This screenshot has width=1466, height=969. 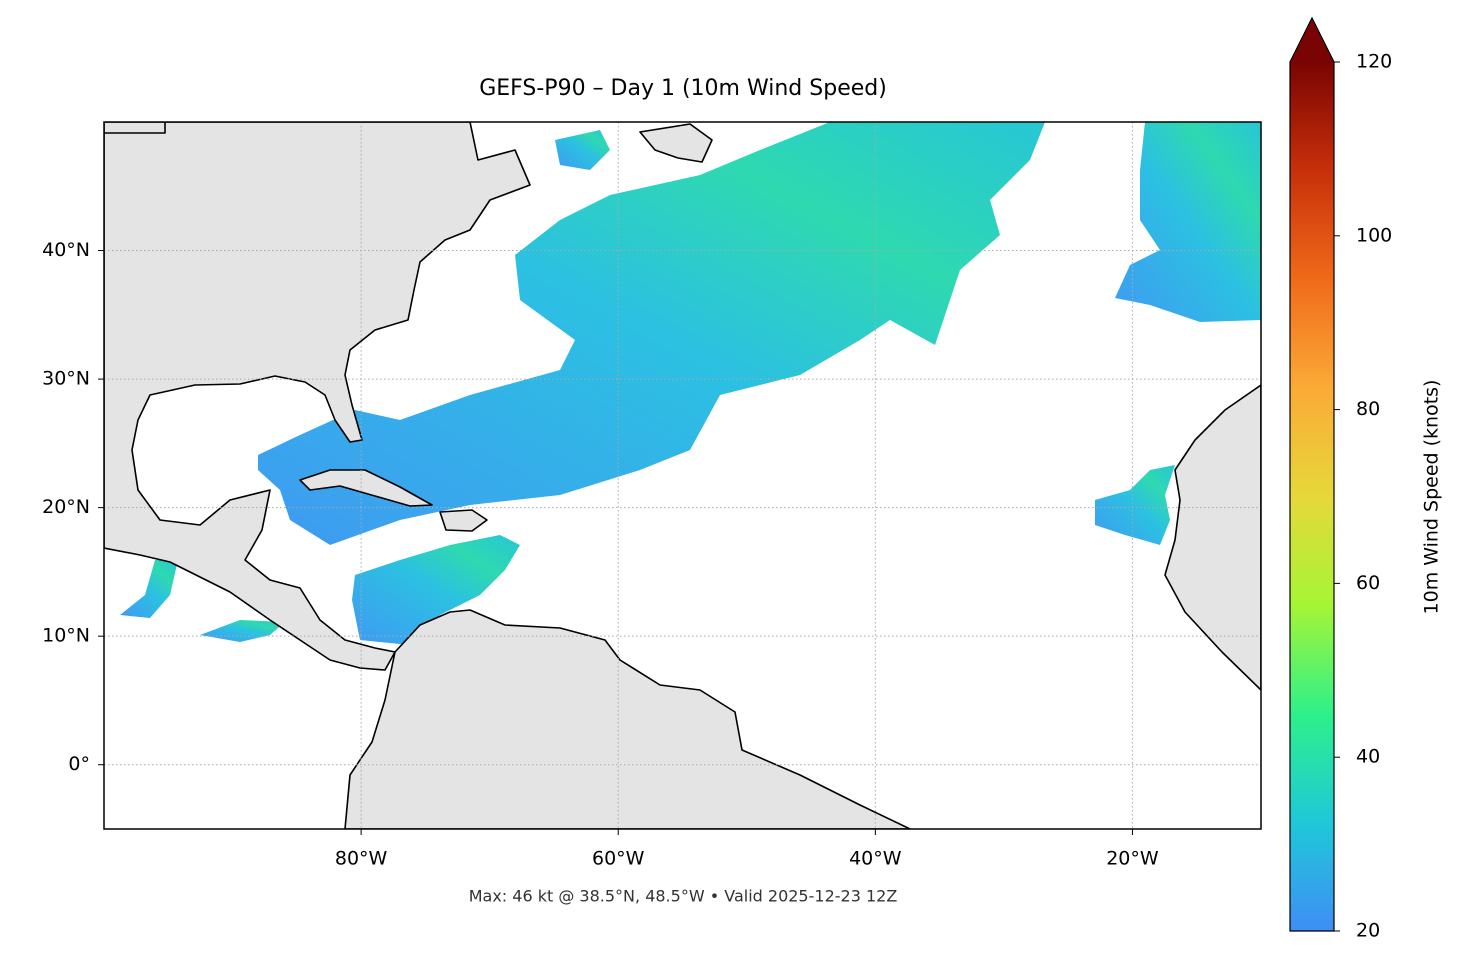 What do you see at coordinates (1212, 537) in the screenshot?
I see `land-africa` at bounding box center [1212, 537].